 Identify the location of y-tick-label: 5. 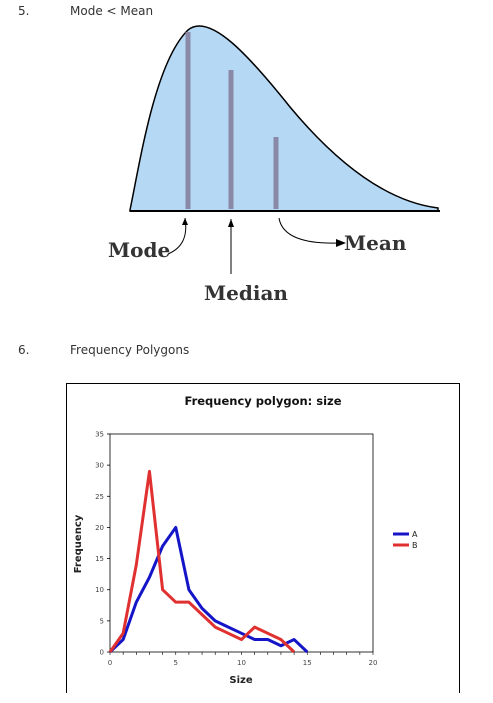
(102, 621).